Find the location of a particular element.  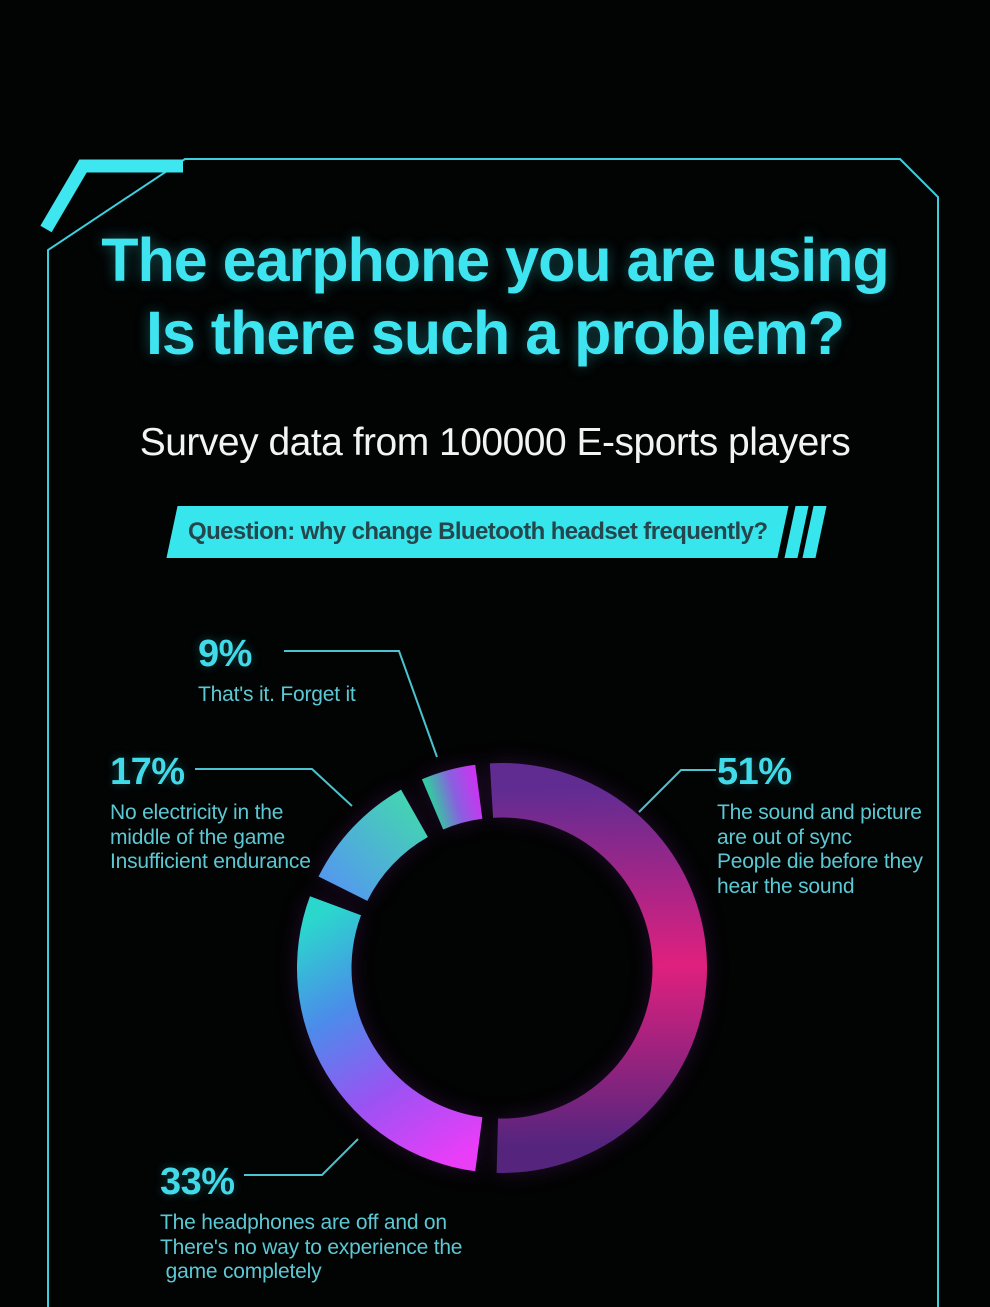

callout-line: hear the sound is located at coordinates (786, 886).